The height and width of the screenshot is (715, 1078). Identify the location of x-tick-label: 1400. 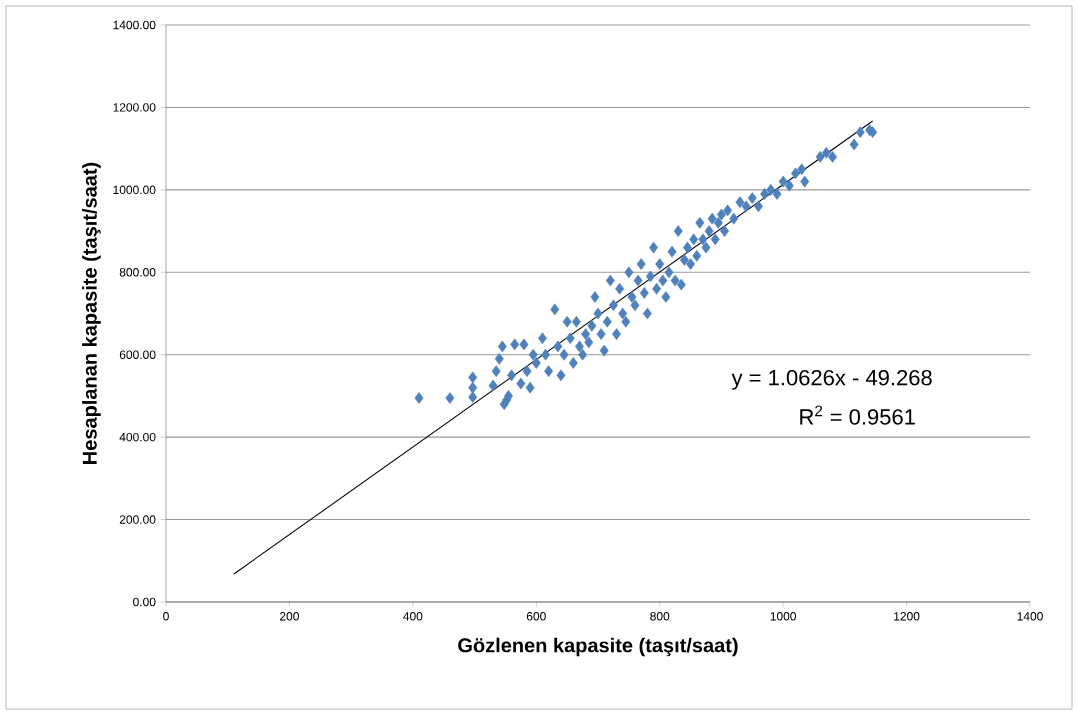
(1030, 616).